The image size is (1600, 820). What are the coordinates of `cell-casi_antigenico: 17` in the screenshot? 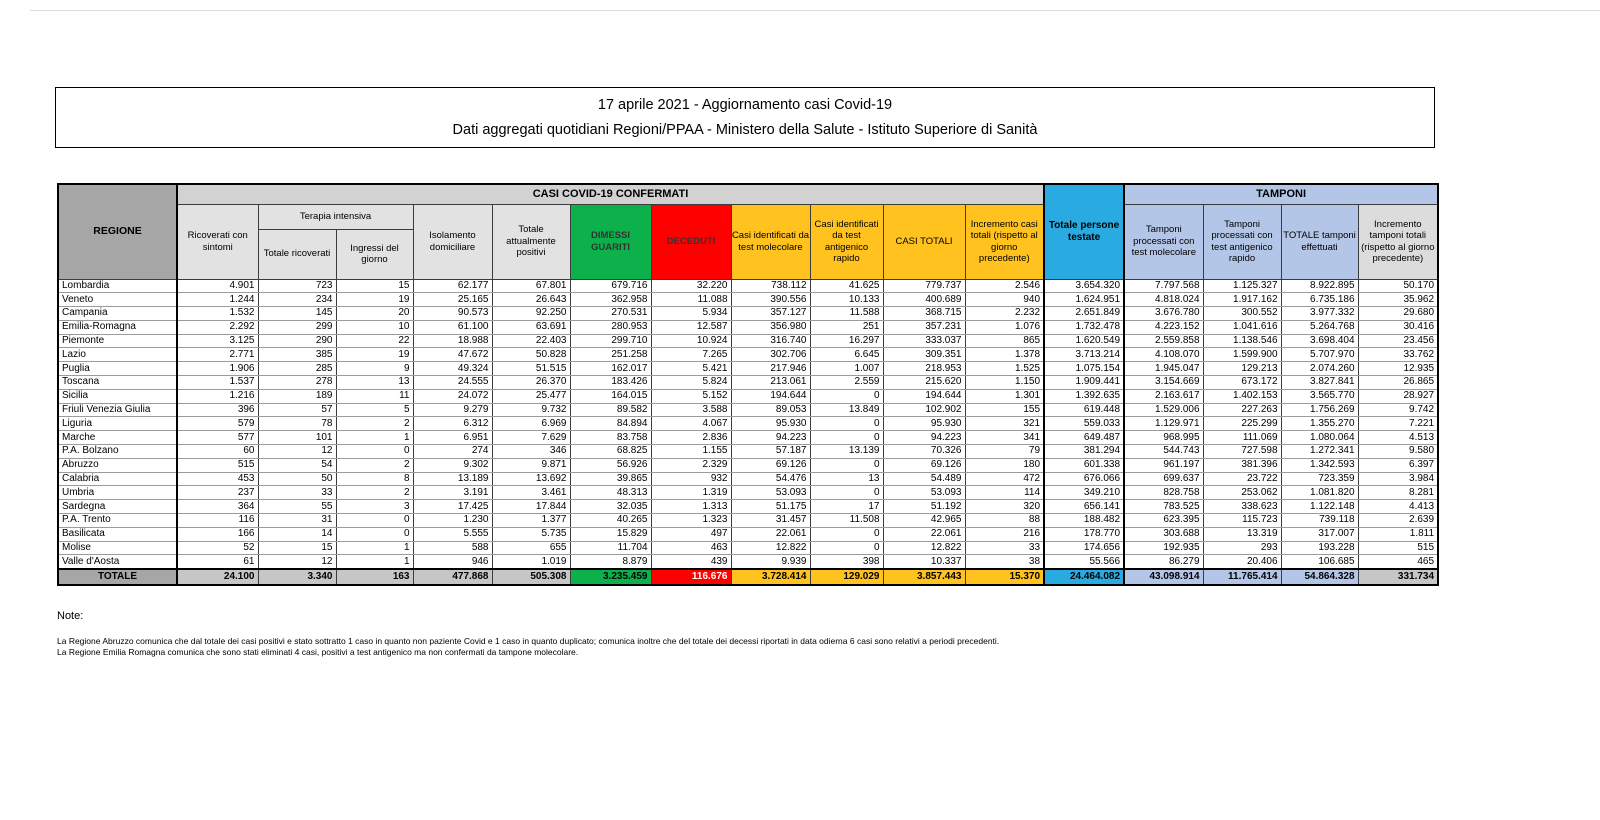 It's located at (846, 507).